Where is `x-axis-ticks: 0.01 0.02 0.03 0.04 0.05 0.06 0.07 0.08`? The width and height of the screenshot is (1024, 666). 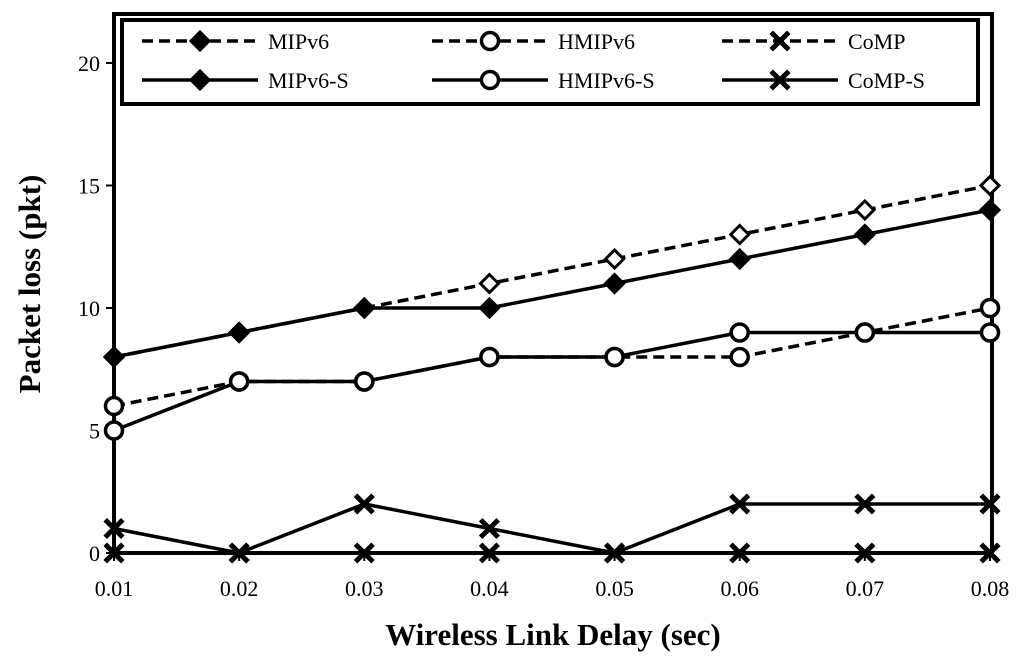
x-axis-ticks: 0.01 0.02 0.03 0.04 0.05 0.06 0.07 0.08 is located at coordinates (552, 577).